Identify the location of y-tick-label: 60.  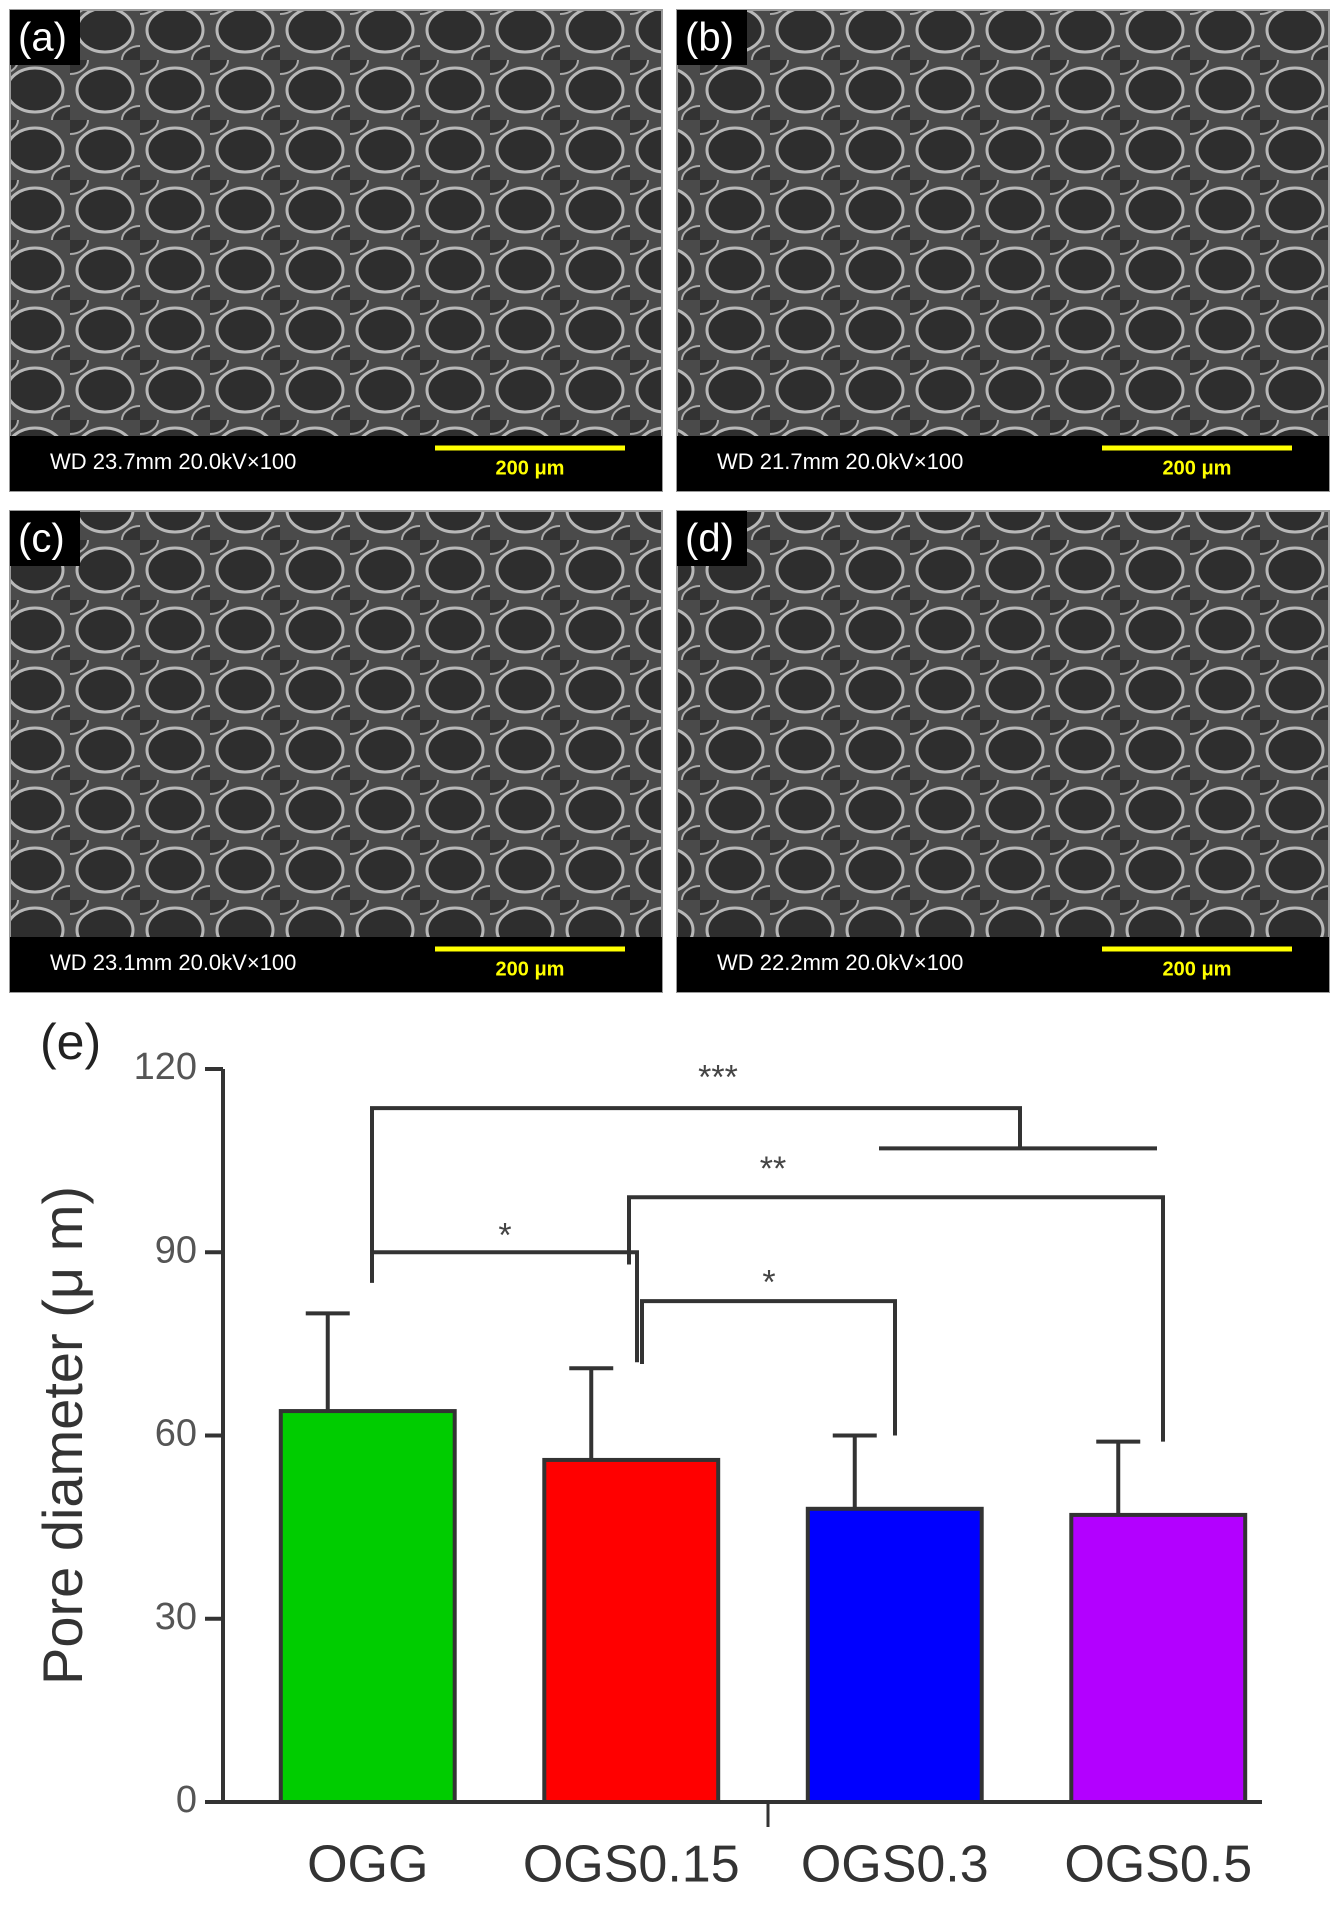
(176, 1434).